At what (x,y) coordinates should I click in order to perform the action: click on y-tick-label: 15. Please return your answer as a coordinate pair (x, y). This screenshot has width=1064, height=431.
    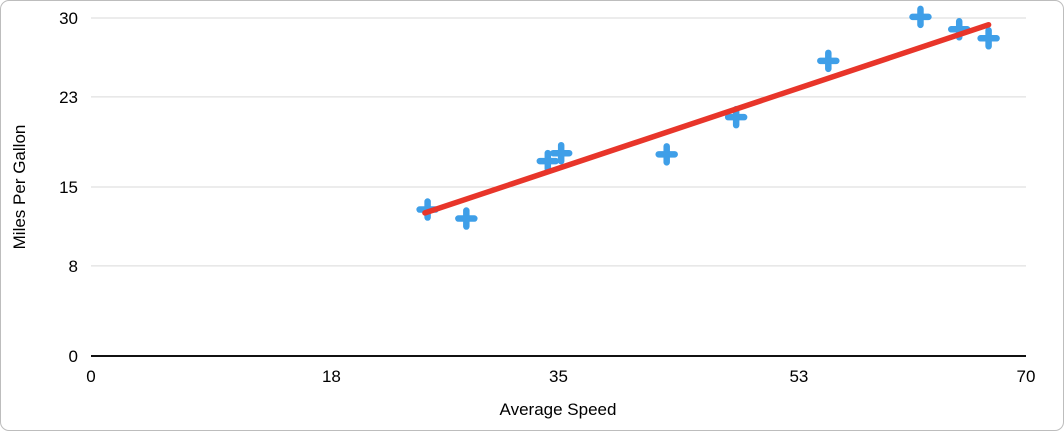
    Looking at the image, I should click on (68, 187).